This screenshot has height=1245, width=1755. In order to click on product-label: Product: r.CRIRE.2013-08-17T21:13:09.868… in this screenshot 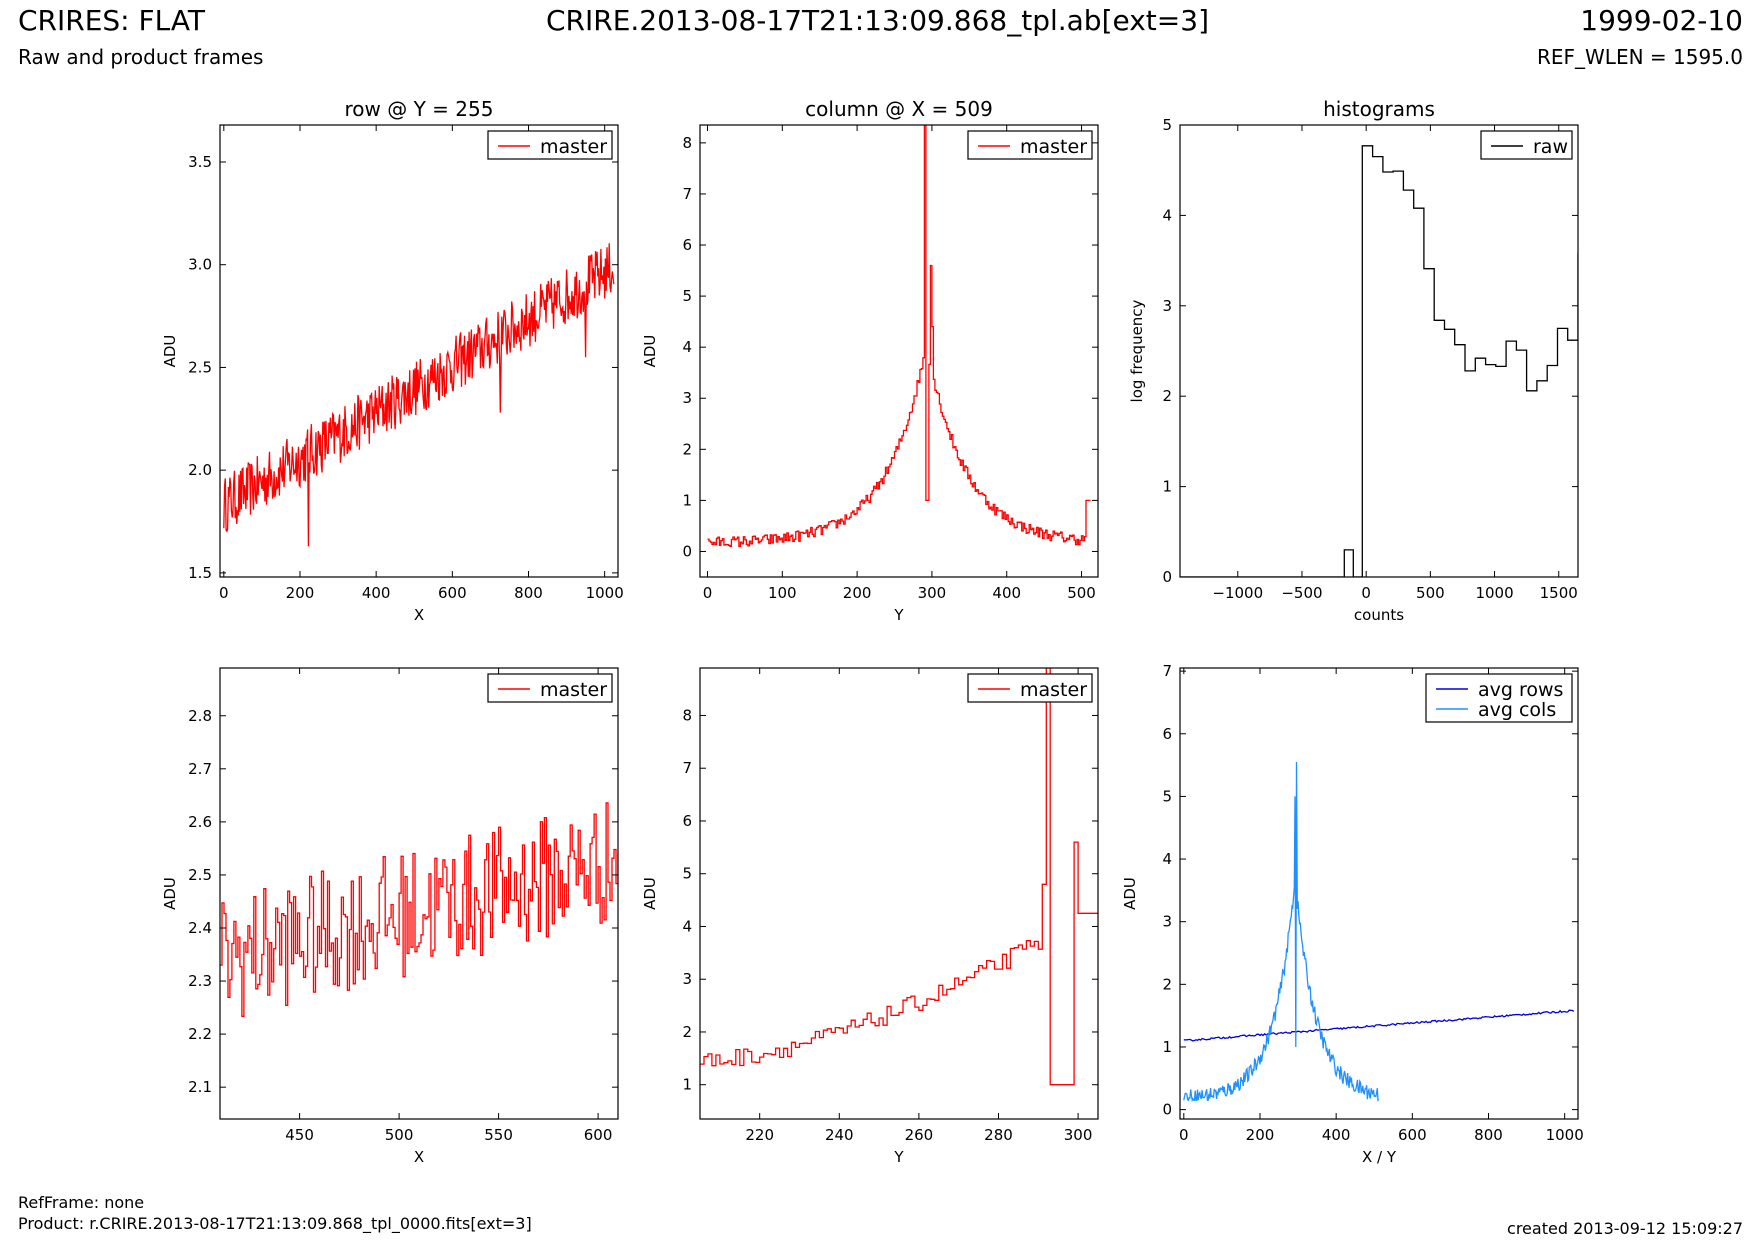, I will do `click(275, 1223)`.